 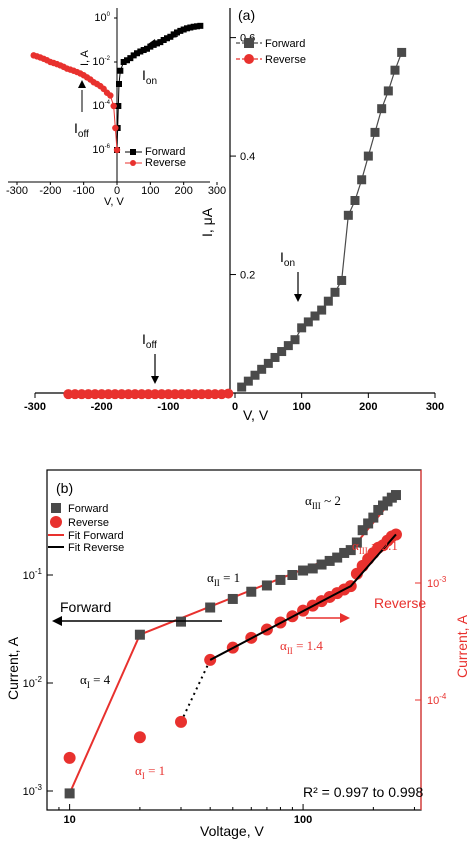 What do you see at coordinates (285, 44) in the screenshot?
I see `a-legend-forward-label: Forward` at bounding box center [285, 44].